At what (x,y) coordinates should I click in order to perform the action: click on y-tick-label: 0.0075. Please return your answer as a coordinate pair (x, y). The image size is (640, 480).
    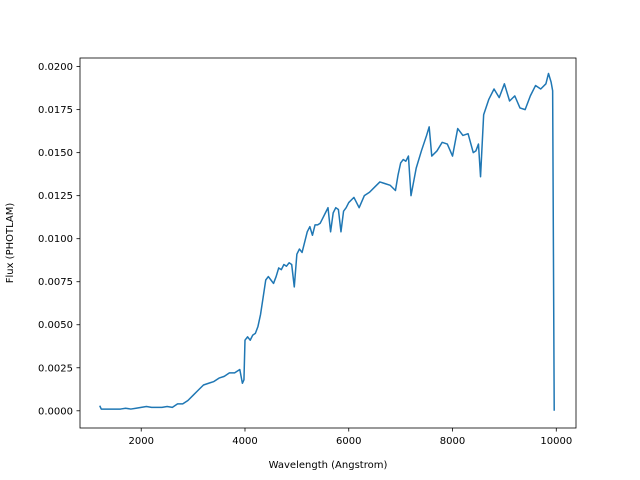
    Looking at the image, I should click on (55, 282).